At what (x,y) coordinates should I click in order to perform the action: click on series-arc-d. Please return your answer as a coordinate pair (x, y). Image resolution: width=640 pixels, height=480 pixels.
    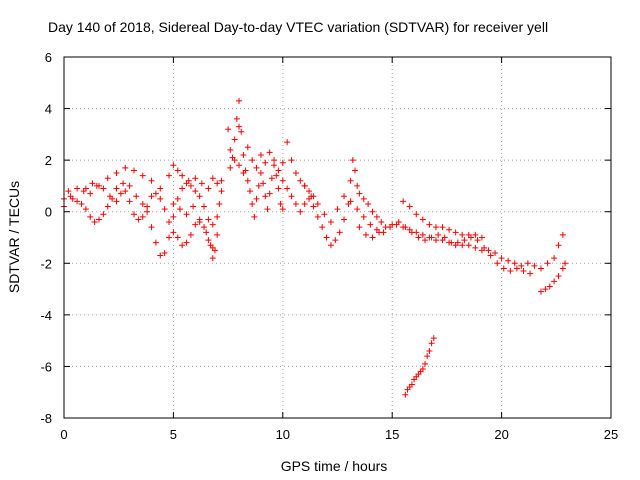
    Looking at the image, I should click on (197, 225).